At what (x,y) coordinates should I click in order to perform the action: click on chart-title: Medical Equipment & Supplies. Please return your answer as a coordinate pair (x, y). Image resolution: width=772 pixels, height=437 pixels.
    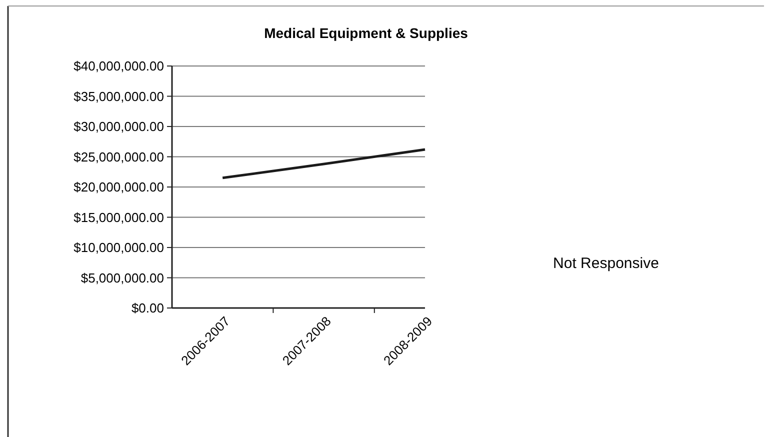
    Looking at the image, I should click on (366, 33).